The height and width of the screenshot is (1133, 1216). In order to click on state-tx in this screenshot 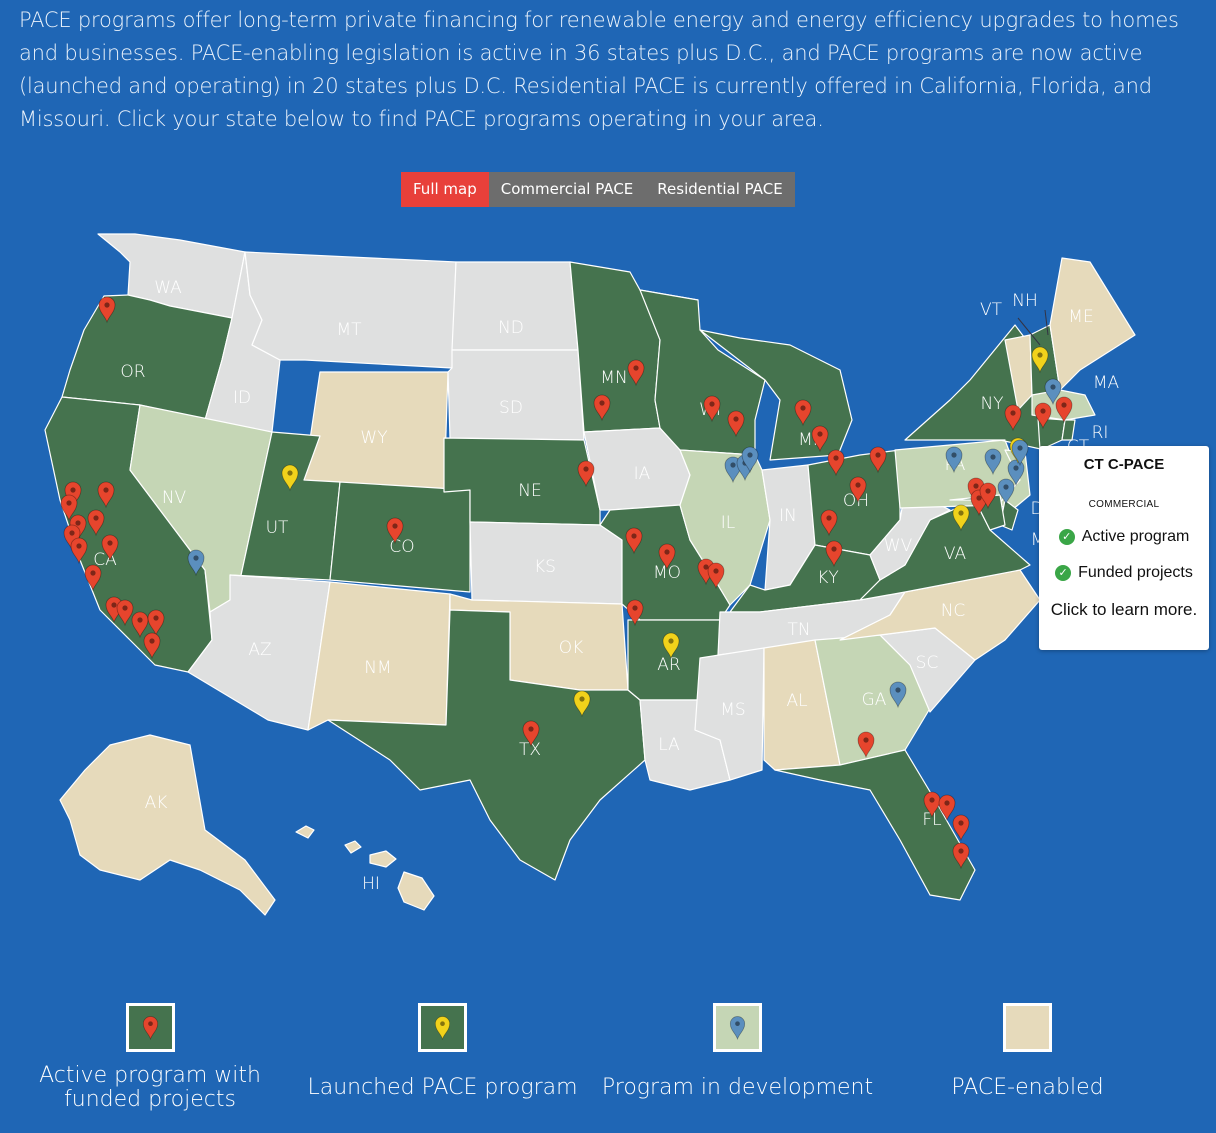, I will do `click(486, 745)`.